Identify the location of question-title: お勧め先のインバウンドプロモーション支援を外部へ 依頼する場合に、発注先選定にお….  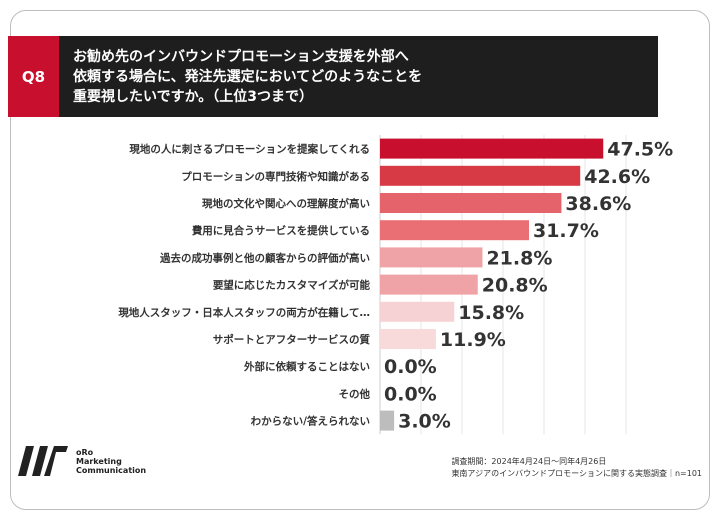
(248, 76).